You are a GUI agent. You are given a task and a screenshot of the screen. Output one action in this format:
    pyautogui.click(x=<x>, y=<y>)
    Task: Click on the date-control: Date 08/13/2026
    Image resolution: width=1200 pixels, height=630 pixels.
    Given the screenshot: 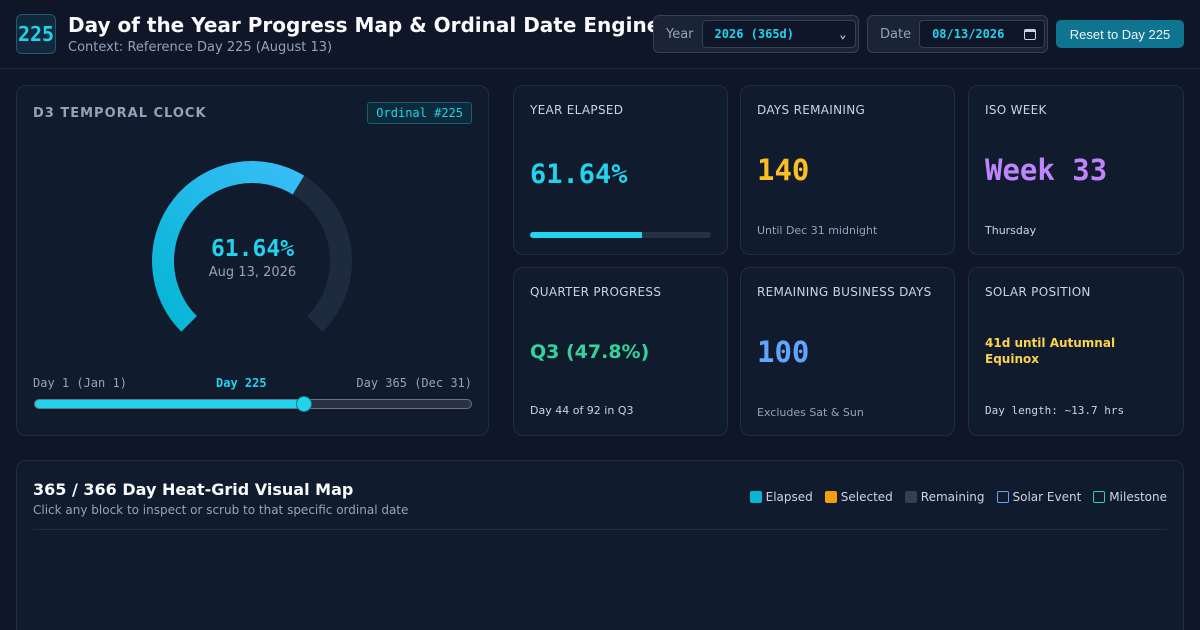 What is the action you would take?
    pyautogui.click(x=957, y=34)
    